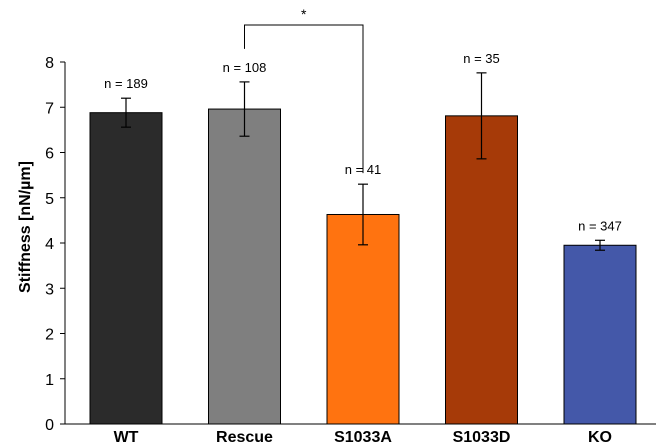 The image size is (659, 446). Describe the element at coordinates (126, 437) in the screenshot. I see `x-tick-label-wt: WT` at that location.